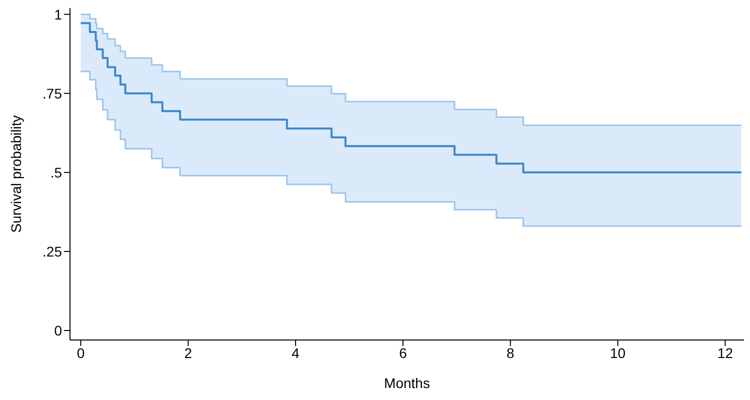 This screenshot has height=400, width=750. Describe the element at coordinates (188, 352) in the screenshot. I see `x-tick-label: 2` at that location.